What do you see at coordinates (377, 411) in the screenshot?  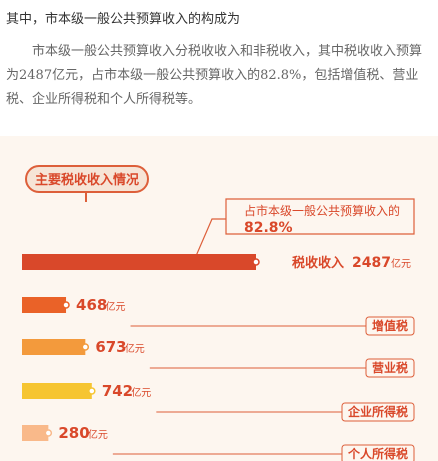 I see `category-label: 企业所得税` at bounding box center [377, 411].